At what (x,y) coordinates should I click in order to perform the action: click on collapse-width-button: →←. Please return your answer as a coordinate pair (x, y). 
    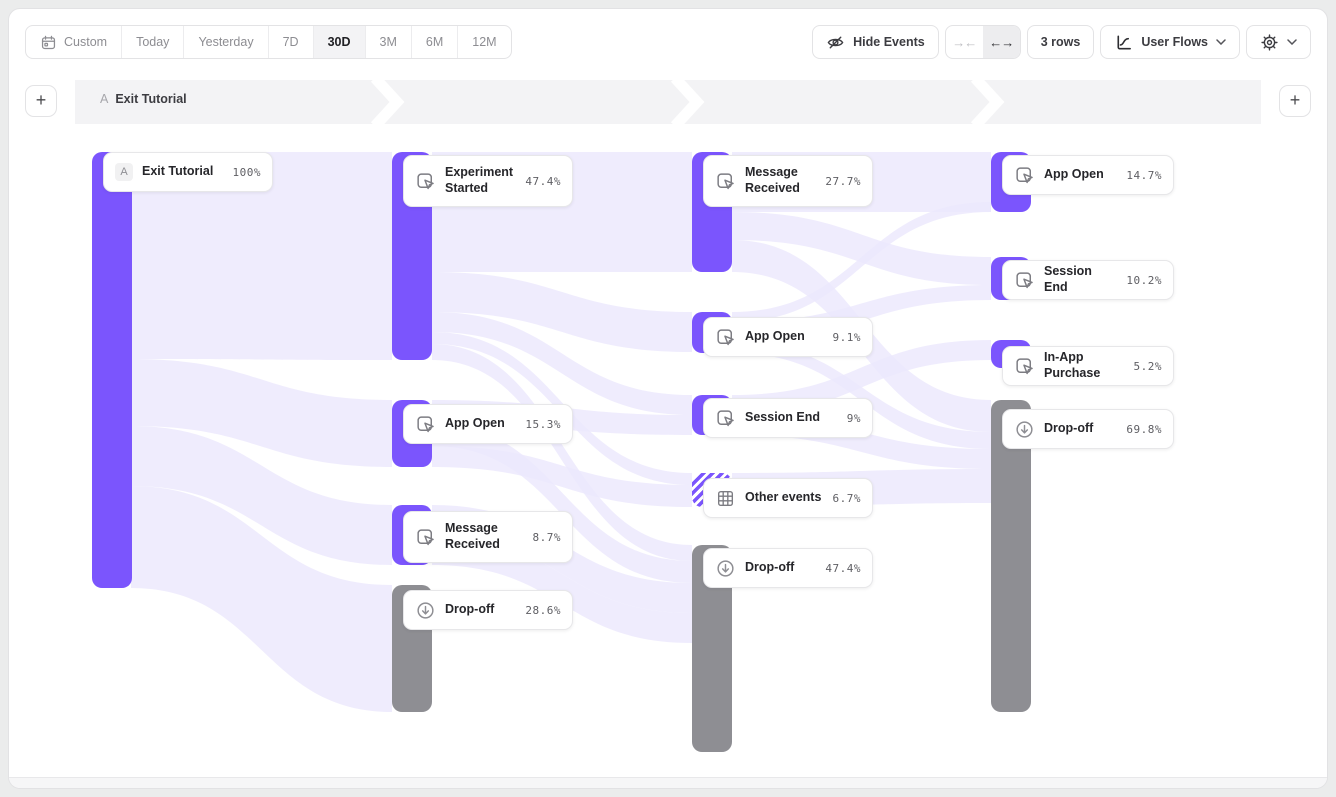
    Looking at the image, I should click on (964, 42).